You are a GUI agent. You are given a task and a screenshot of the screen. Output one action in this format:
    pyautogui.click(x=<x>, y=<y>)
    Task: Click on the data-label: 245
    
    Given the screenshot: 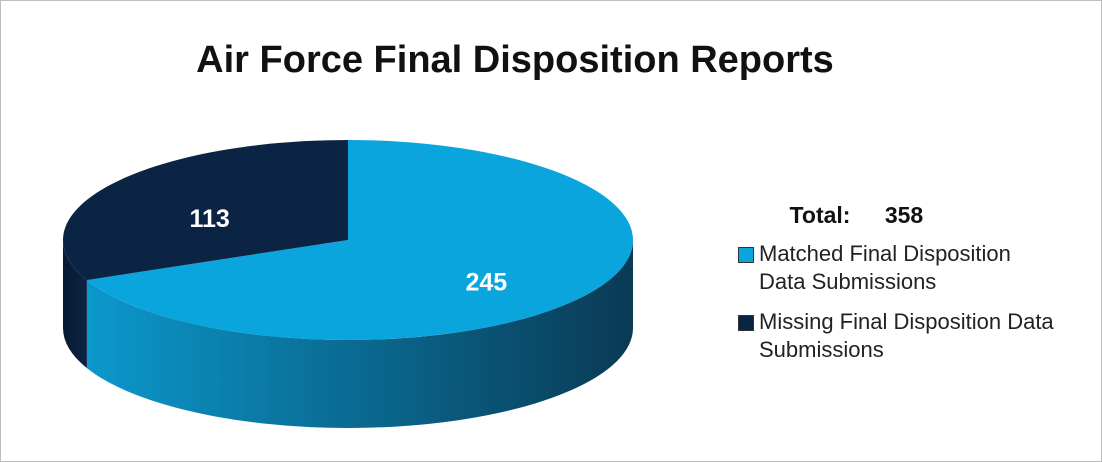 What is the action you would take?
    pyautogui.click(x=486, y=282)
    